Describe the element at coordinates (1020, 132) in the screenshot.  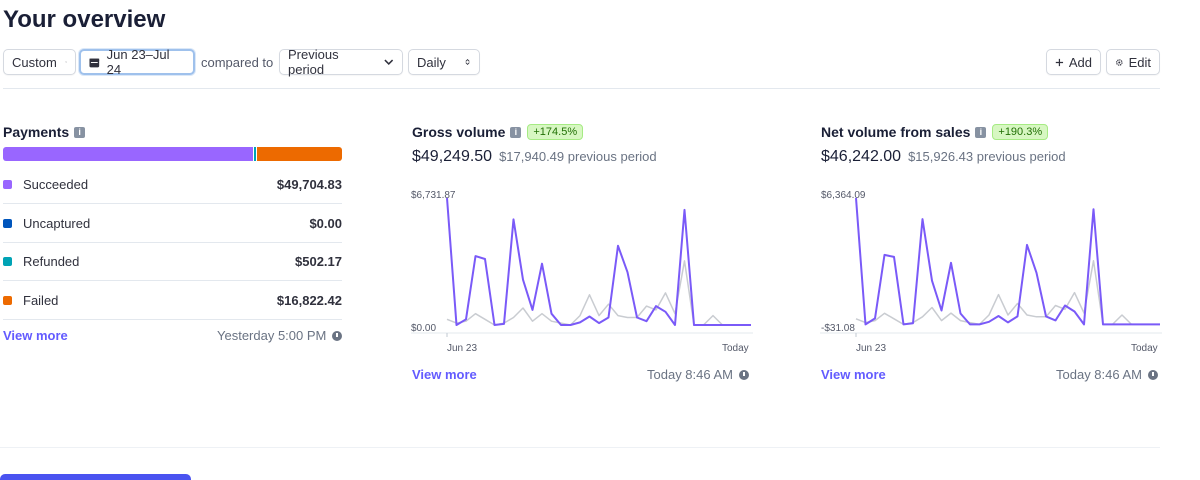
I see `change-badge: +190.3%` at that location.